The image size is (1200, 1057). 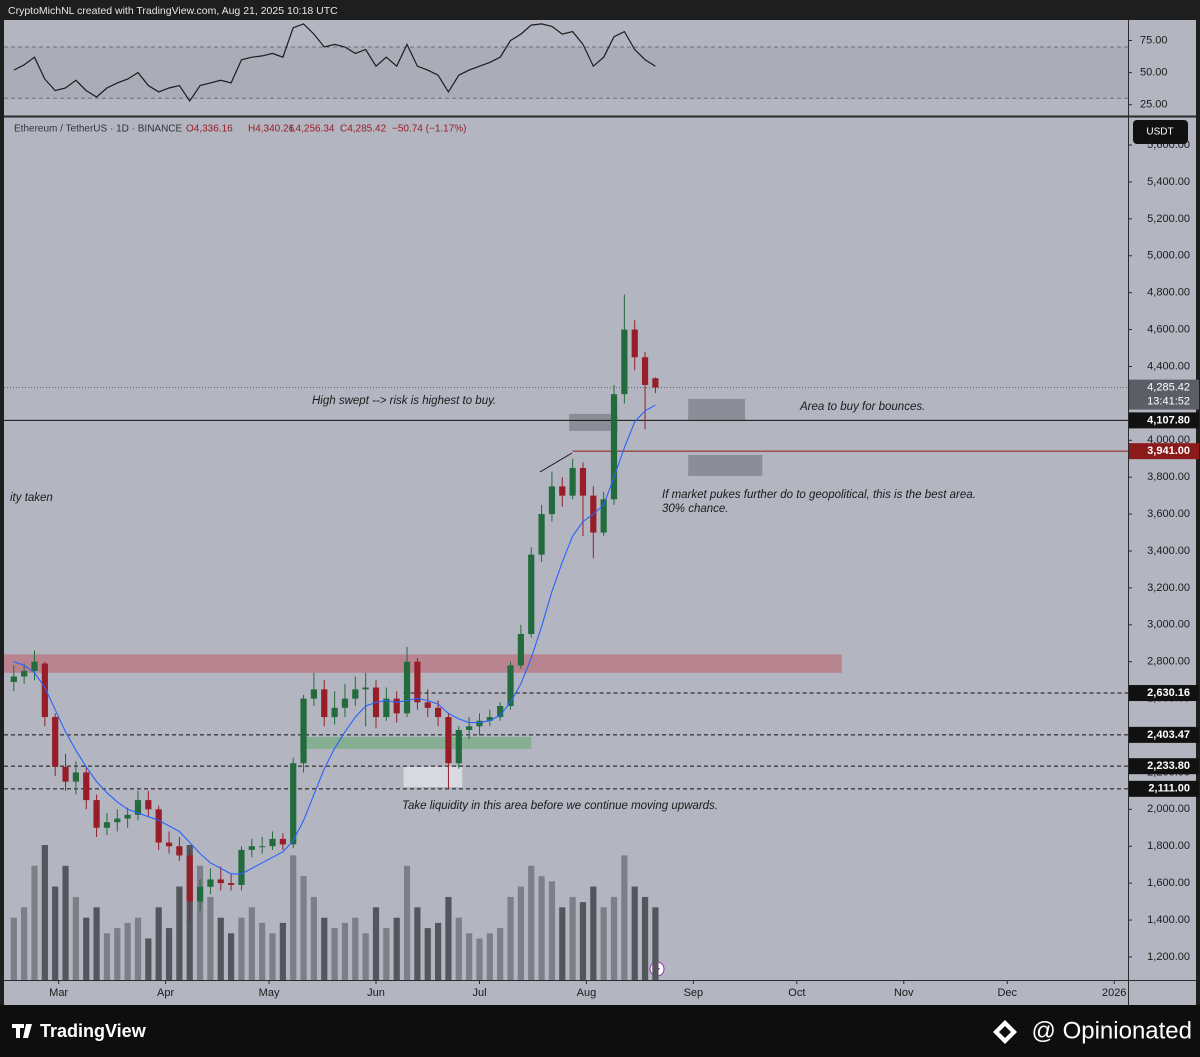 I want to click on y-tick-label: 3,600.00, so click(x=1168, y=514).